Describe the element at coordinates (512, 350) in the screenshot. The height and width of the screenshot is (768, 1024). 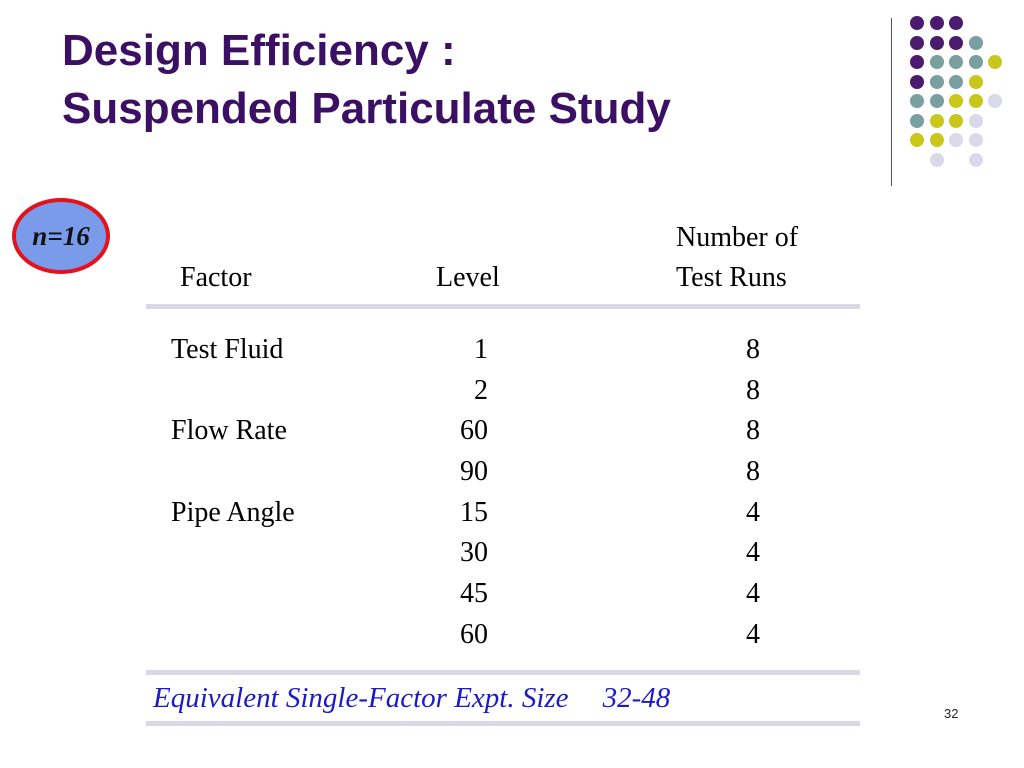
I see `table-row: Test Fluid 1 8` at that location.